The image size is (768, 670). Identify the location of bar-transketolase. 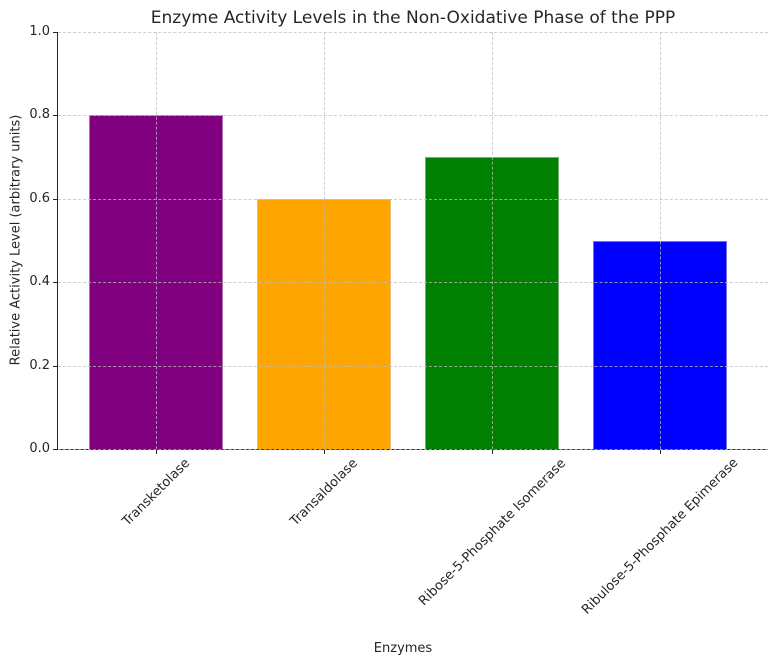
(156, 282).